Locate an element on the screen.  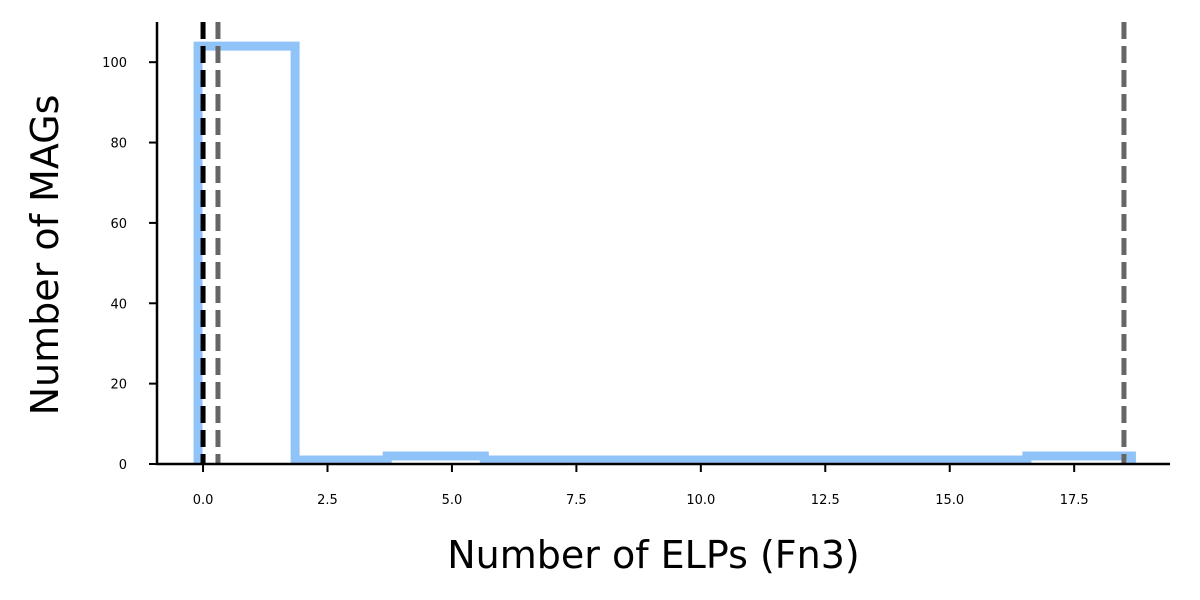
y-tick-label: 0 is located at coordinates (123, 465).